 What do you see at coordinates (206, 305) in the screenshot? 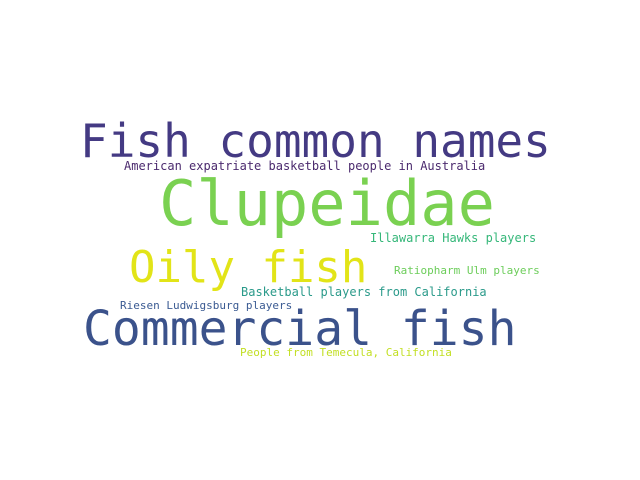
I see `word-riesen-ludwigsburg: Riesen Ludwigsburg players` at bounding box center [206, 305].